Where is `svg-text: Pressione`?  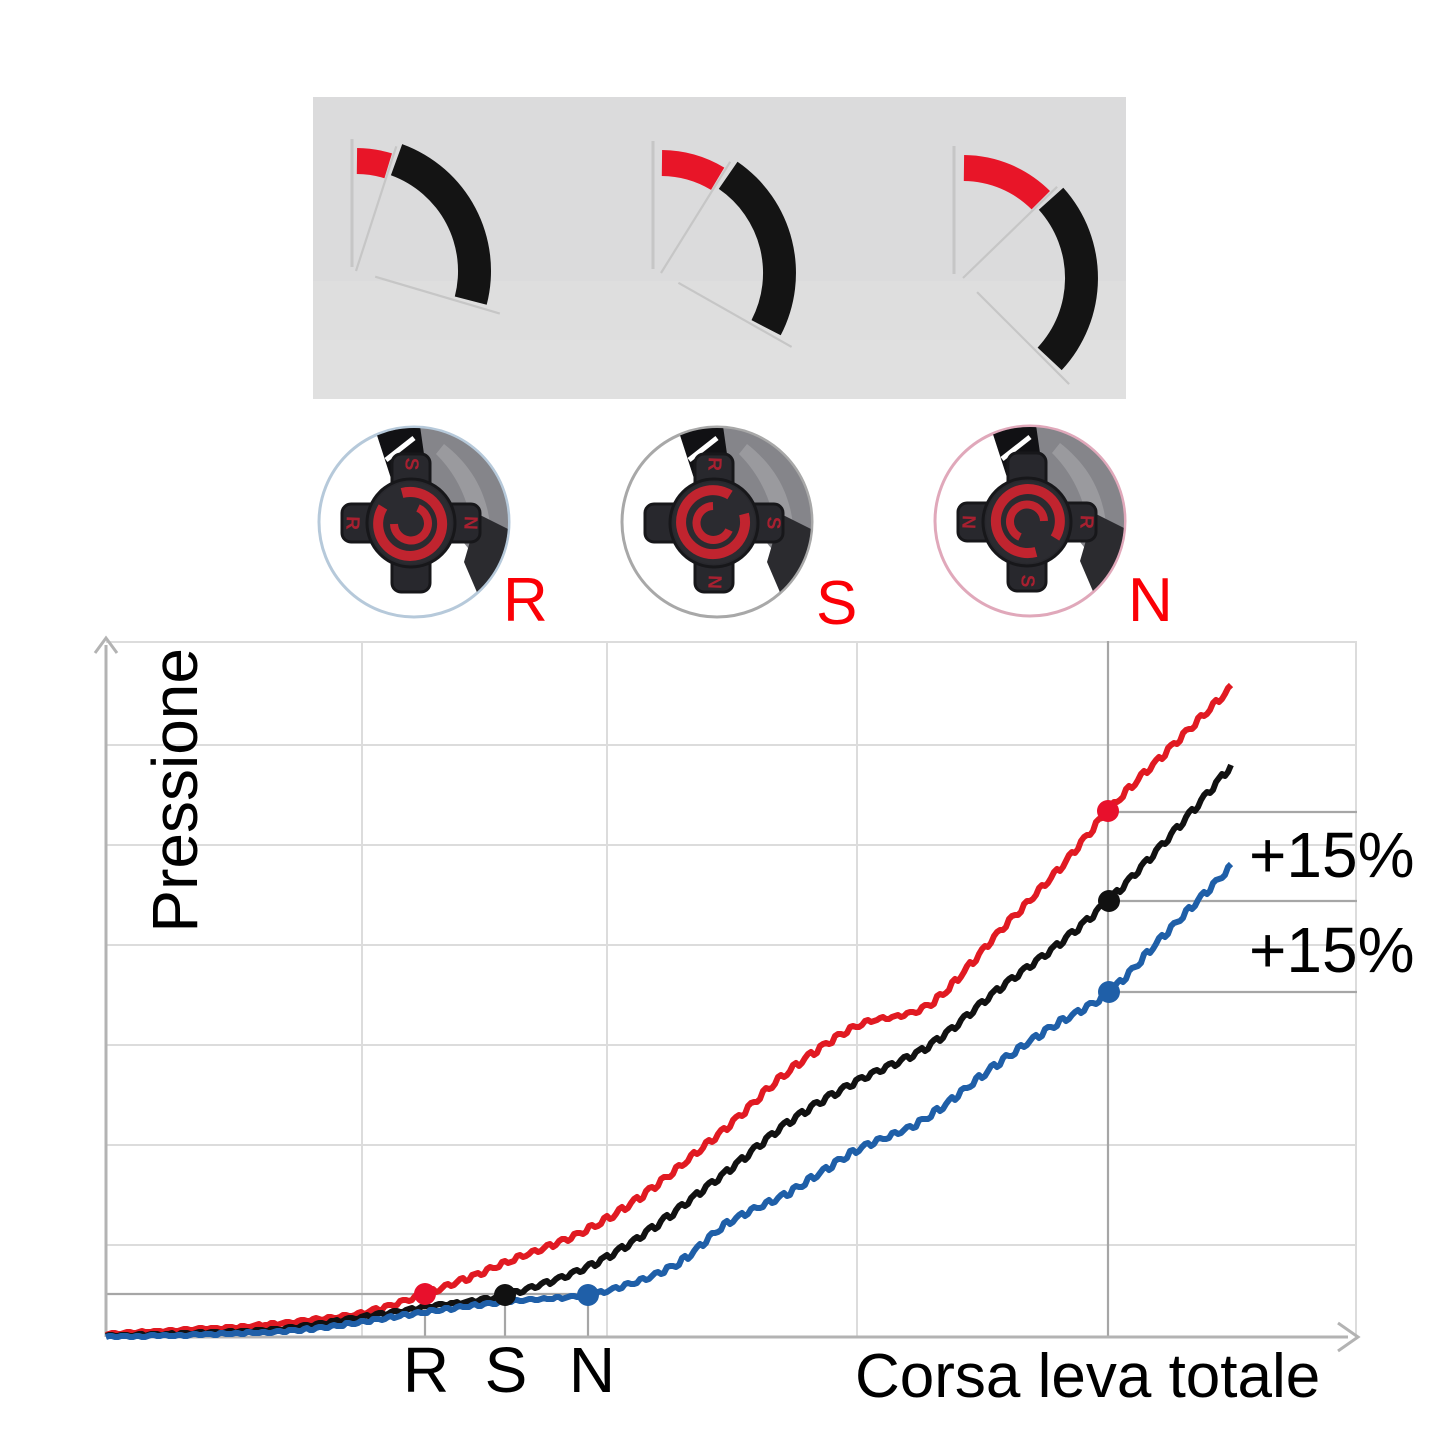
svg-text: Pressione is located at coordinates (175, 790).